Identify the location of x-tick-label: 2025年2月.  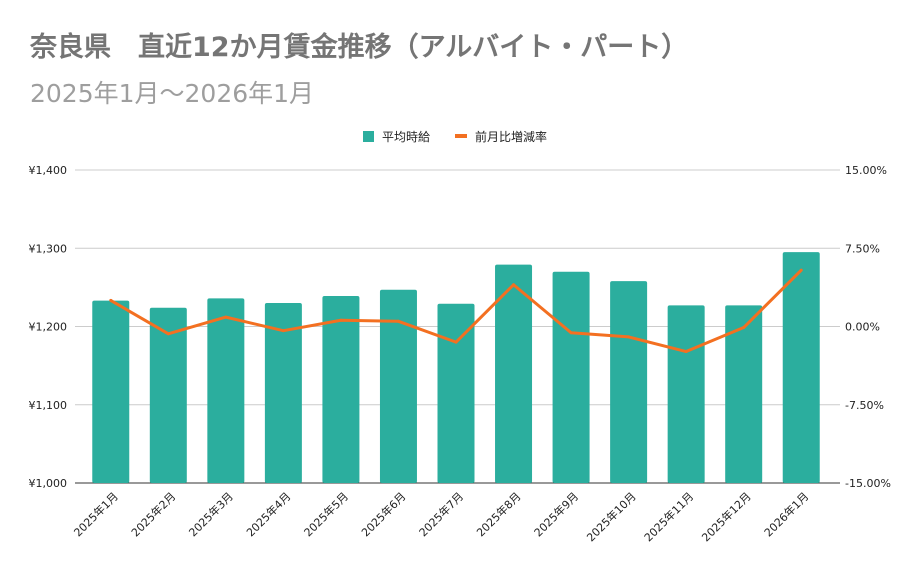
(153, 514).